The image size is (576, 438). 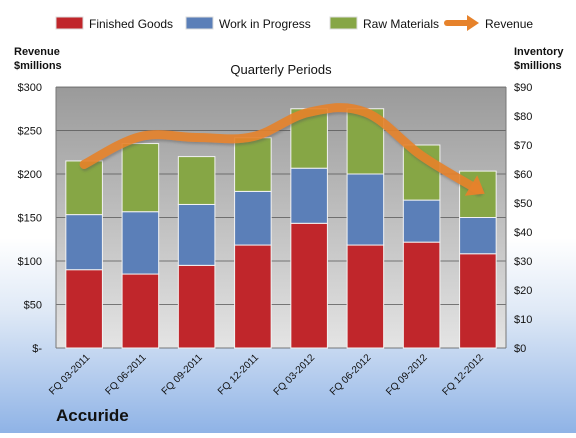 I want to click on category-label: FQ 12-2011, so click(x=238, y=374).